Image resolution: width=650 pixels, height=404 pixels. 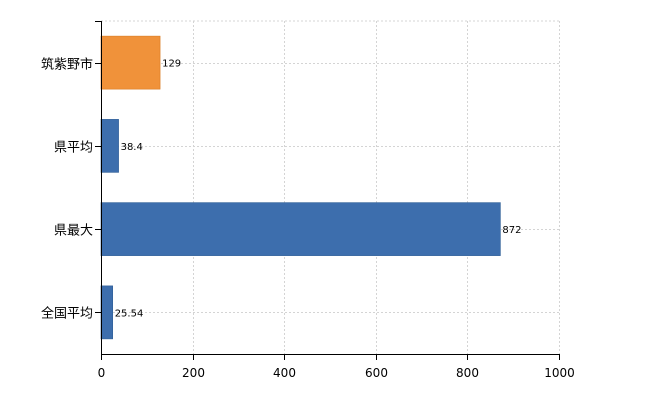 What do you see at coordinates (171, 64) in the screenshot?
I see `bar-value-label-0: 129` at bounding box center [171, 64].